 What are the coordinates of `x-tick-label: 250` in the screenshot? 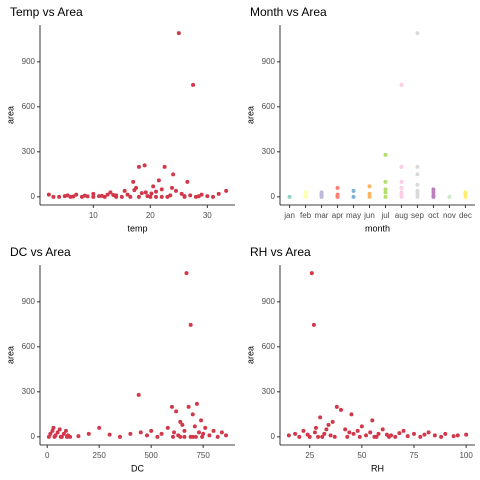 It's located at (100, 455).